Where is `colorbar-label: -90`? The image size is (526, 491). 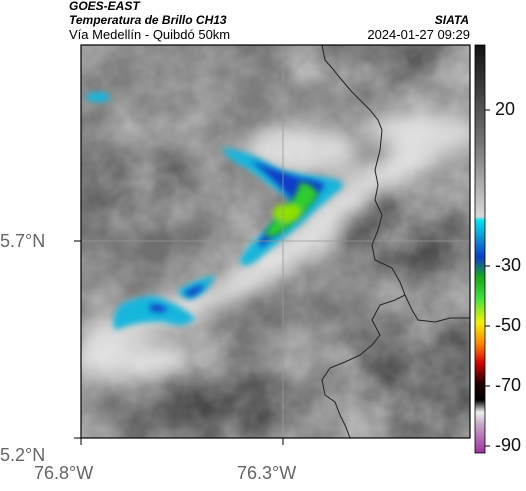
colorbar-label: -90 is located at coordinates (508, 445).